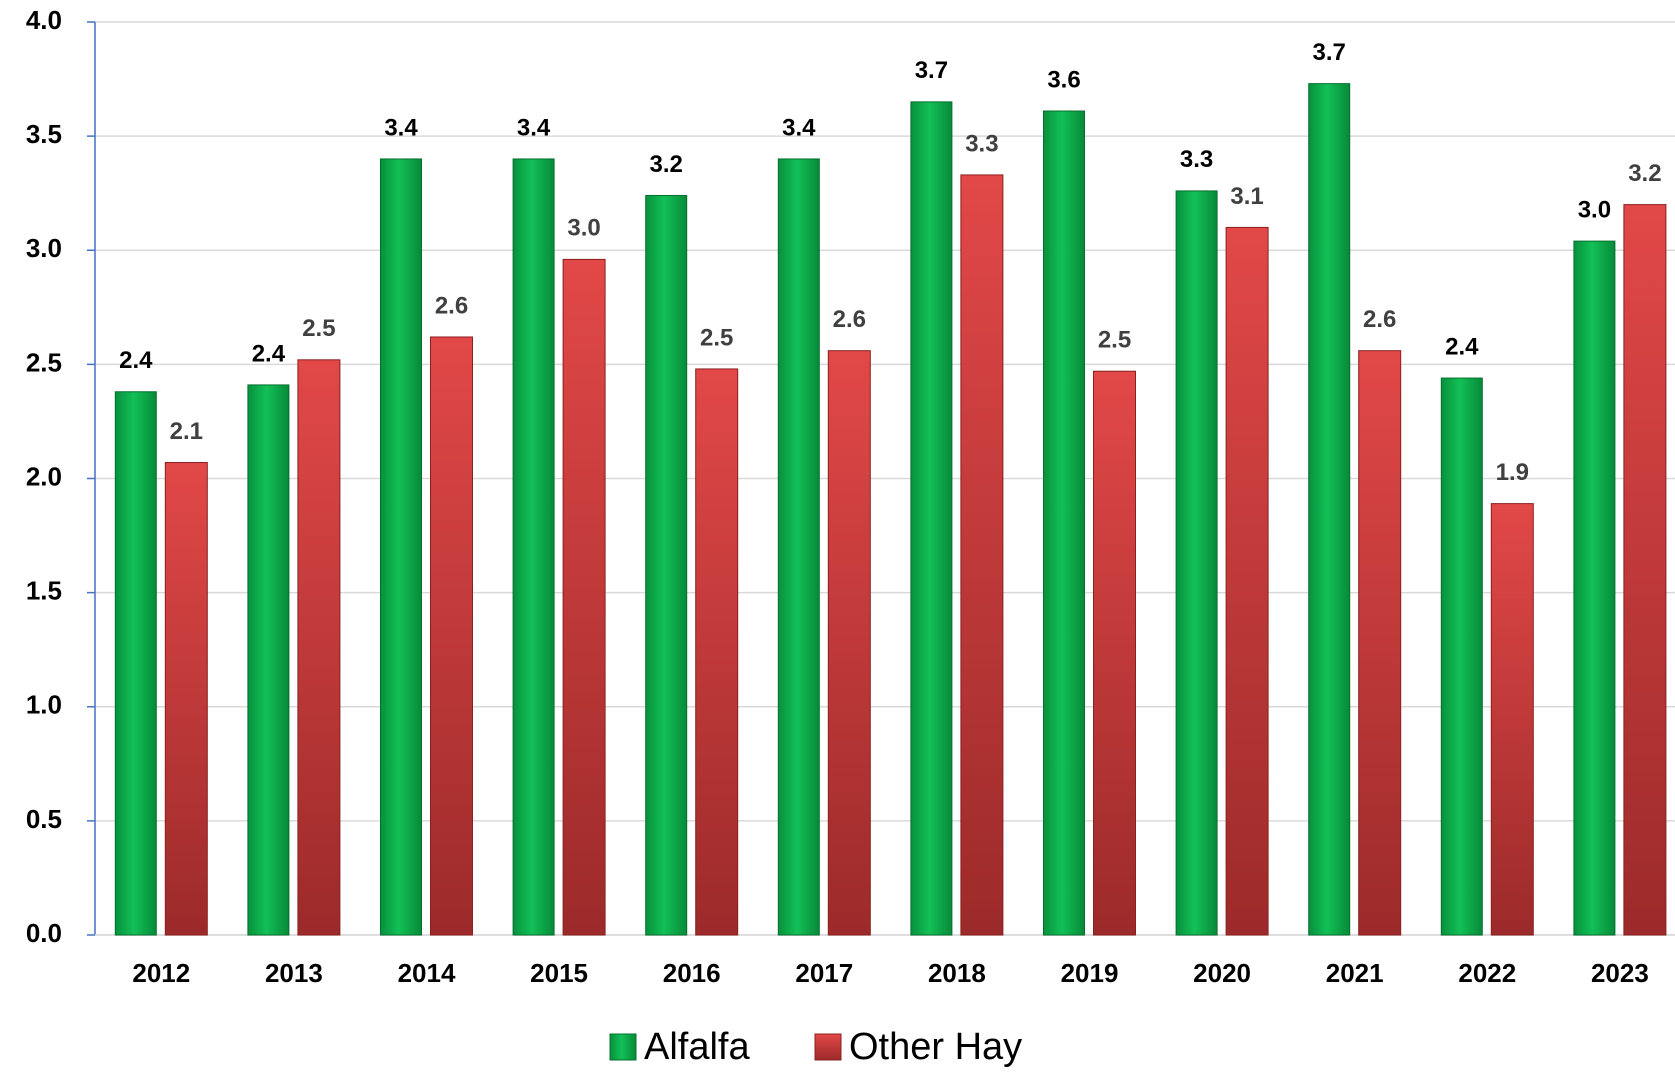 The width and height of the screenshot is (1675, 1074). Describe the element at coordinates (44, 705) in the screenshot. I see `y-tick-label: 1.0` at that location.